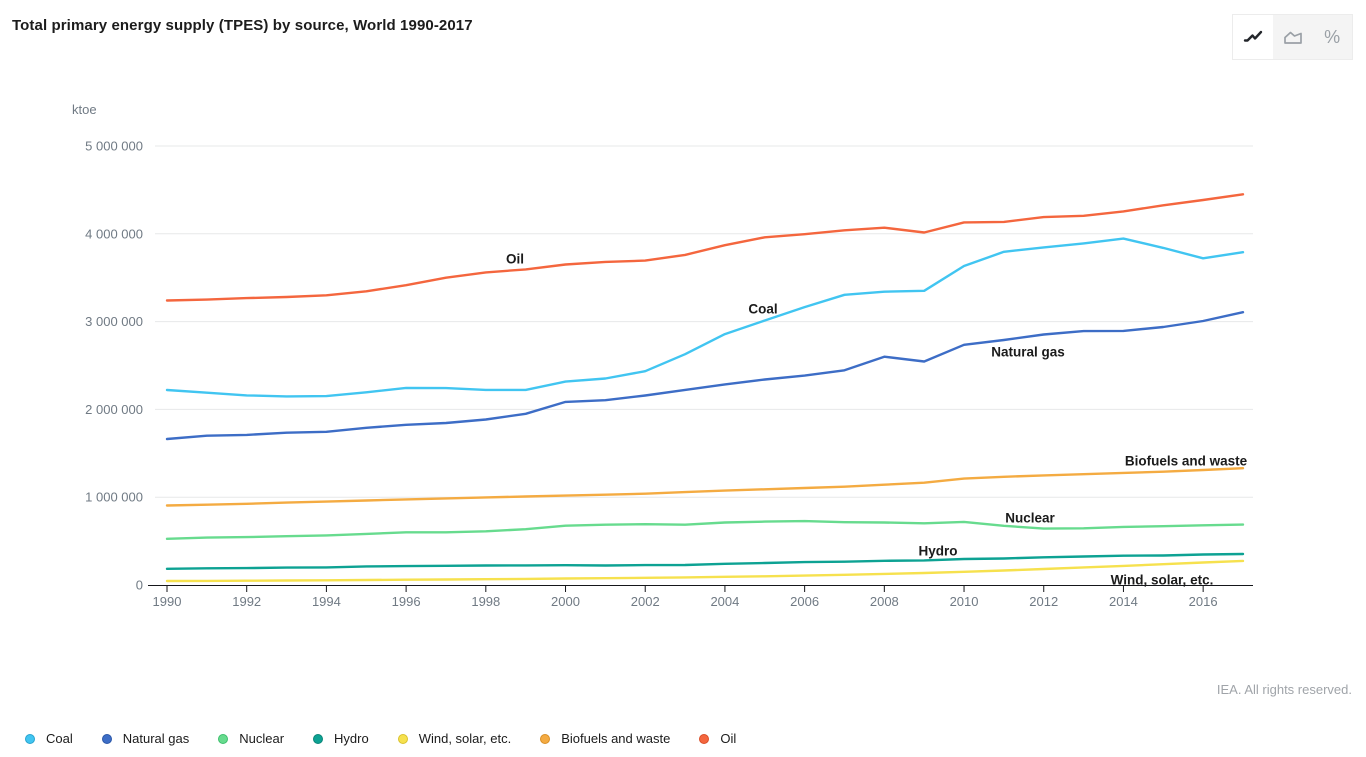 The image size is (1366, 757). I want to click on series-line-hydro, so click(705, 561).